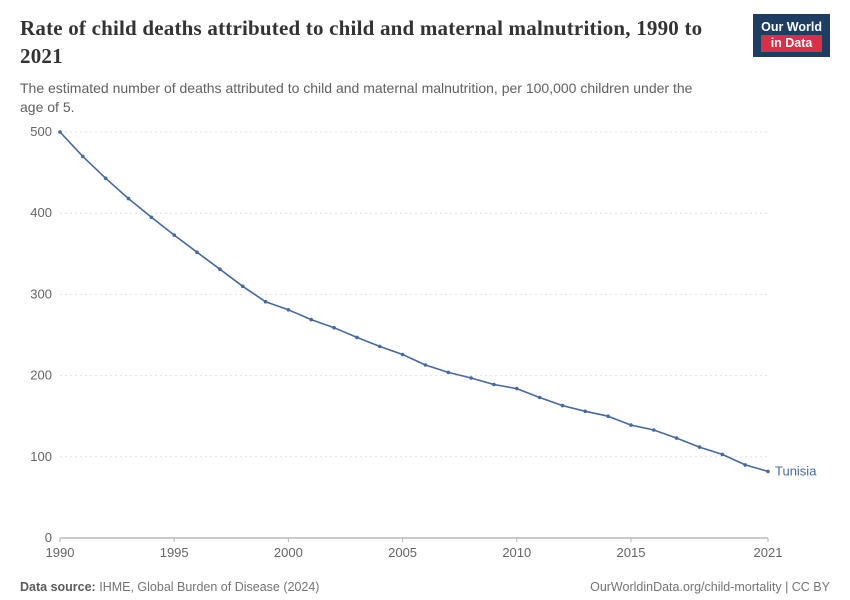  Describe the element at coordinates (41, 375) in the screenshot. I see `svg-text: 200` at that location.